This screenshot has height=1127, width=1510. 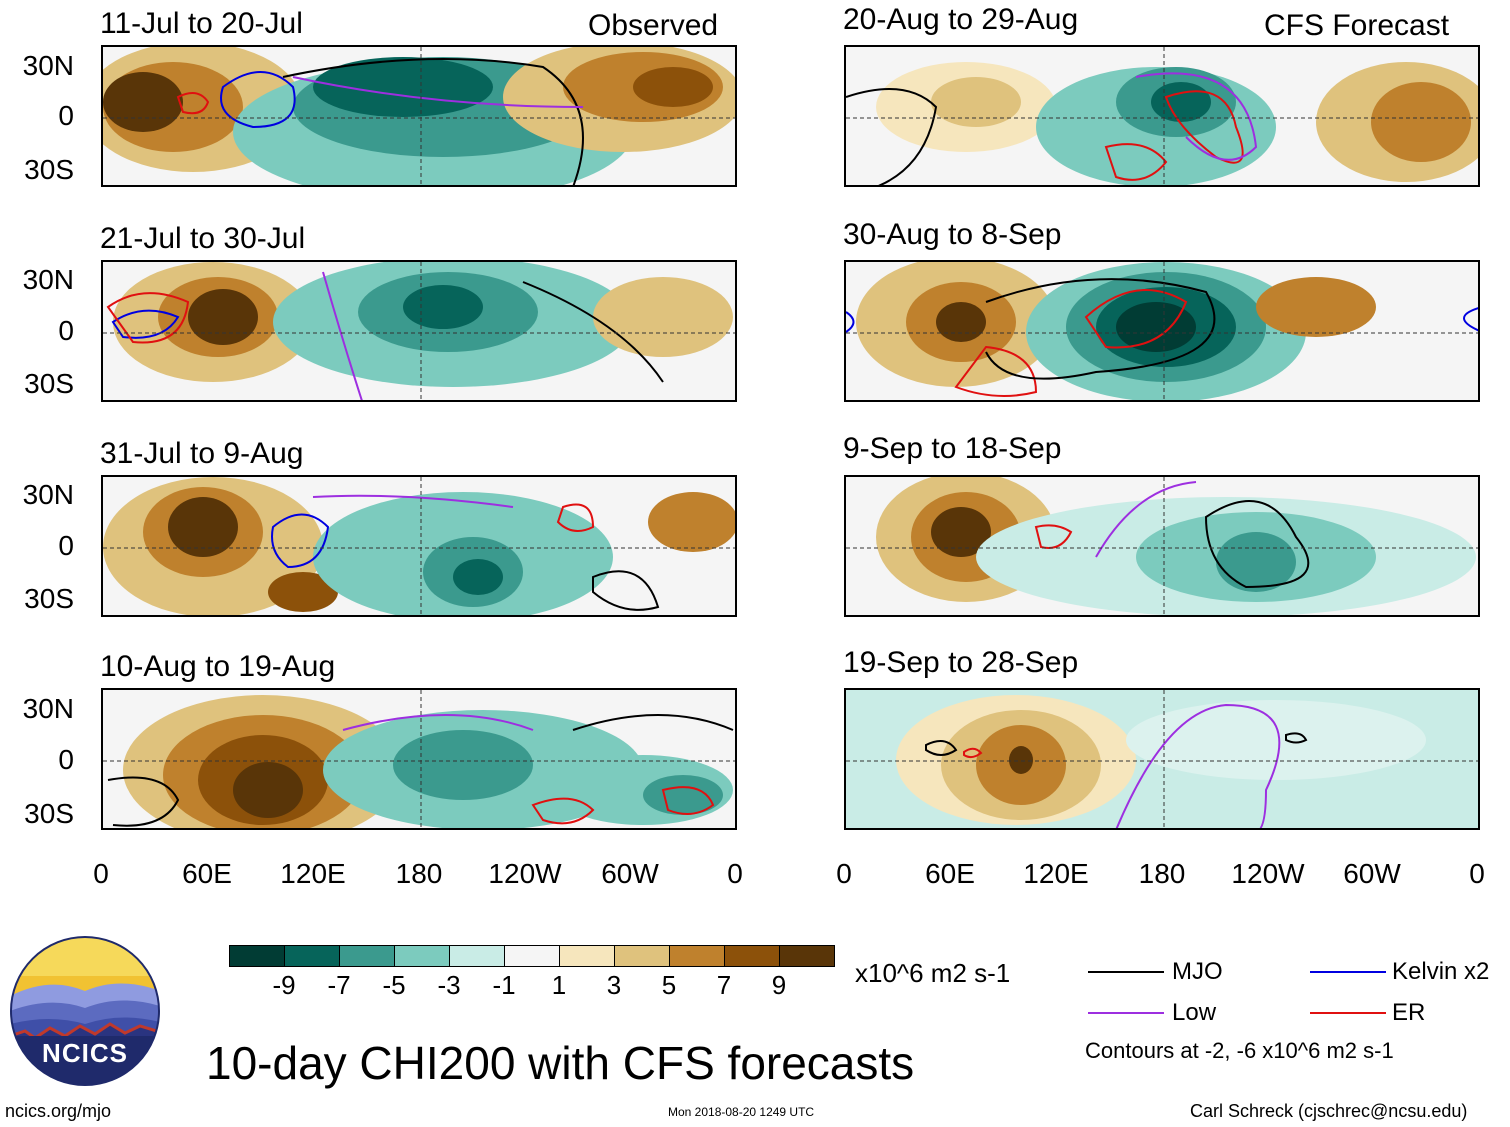 What do you see at coordinates (1194, 1012) in the screenshot?
I see `legend-low: Low` at bounding box center [1194, 1012].